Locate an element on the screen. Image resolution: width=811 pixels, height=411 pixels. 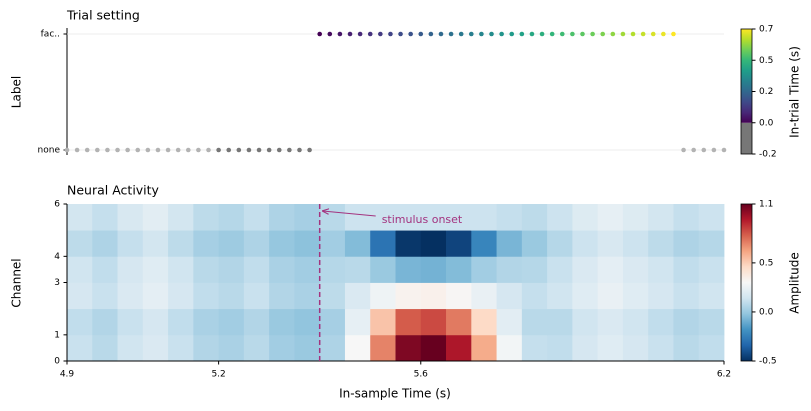
annotation-label: stimulus onset is located at coordinates (422, 219).